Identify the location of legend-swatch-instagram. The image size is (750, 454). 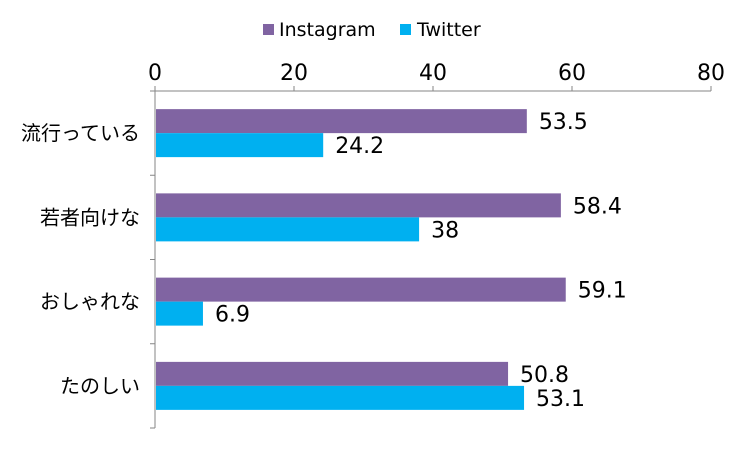
(268, 29).